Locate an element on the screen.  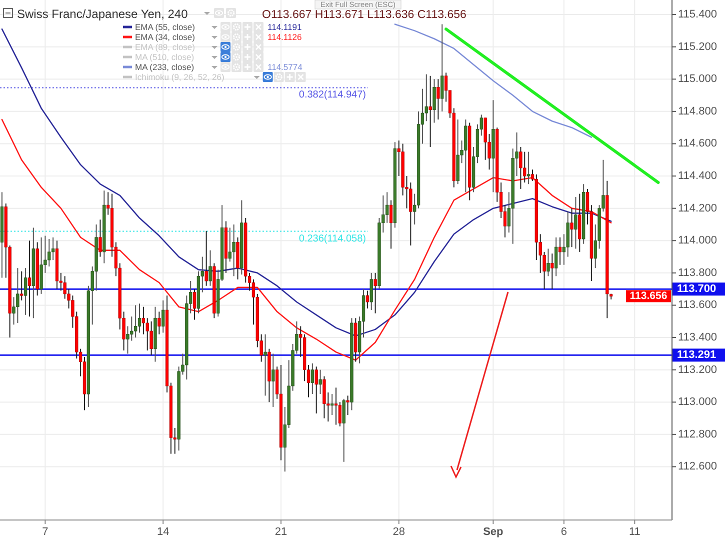
legend-label: Ichimoku (9, 26, 52, 26) is located at coordinates (179, 77).